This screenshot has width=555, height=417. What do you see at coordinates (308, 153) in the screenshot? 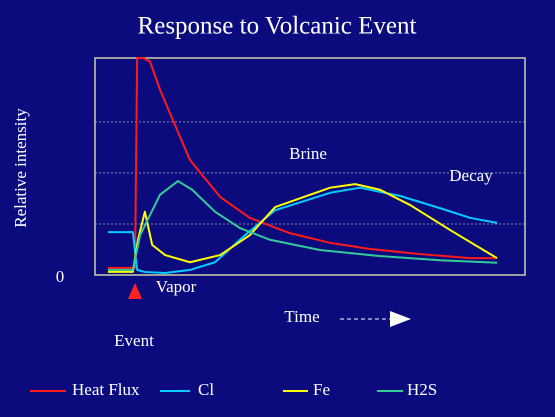
I see `annotation: Brine` at bounding box center [308, 153].